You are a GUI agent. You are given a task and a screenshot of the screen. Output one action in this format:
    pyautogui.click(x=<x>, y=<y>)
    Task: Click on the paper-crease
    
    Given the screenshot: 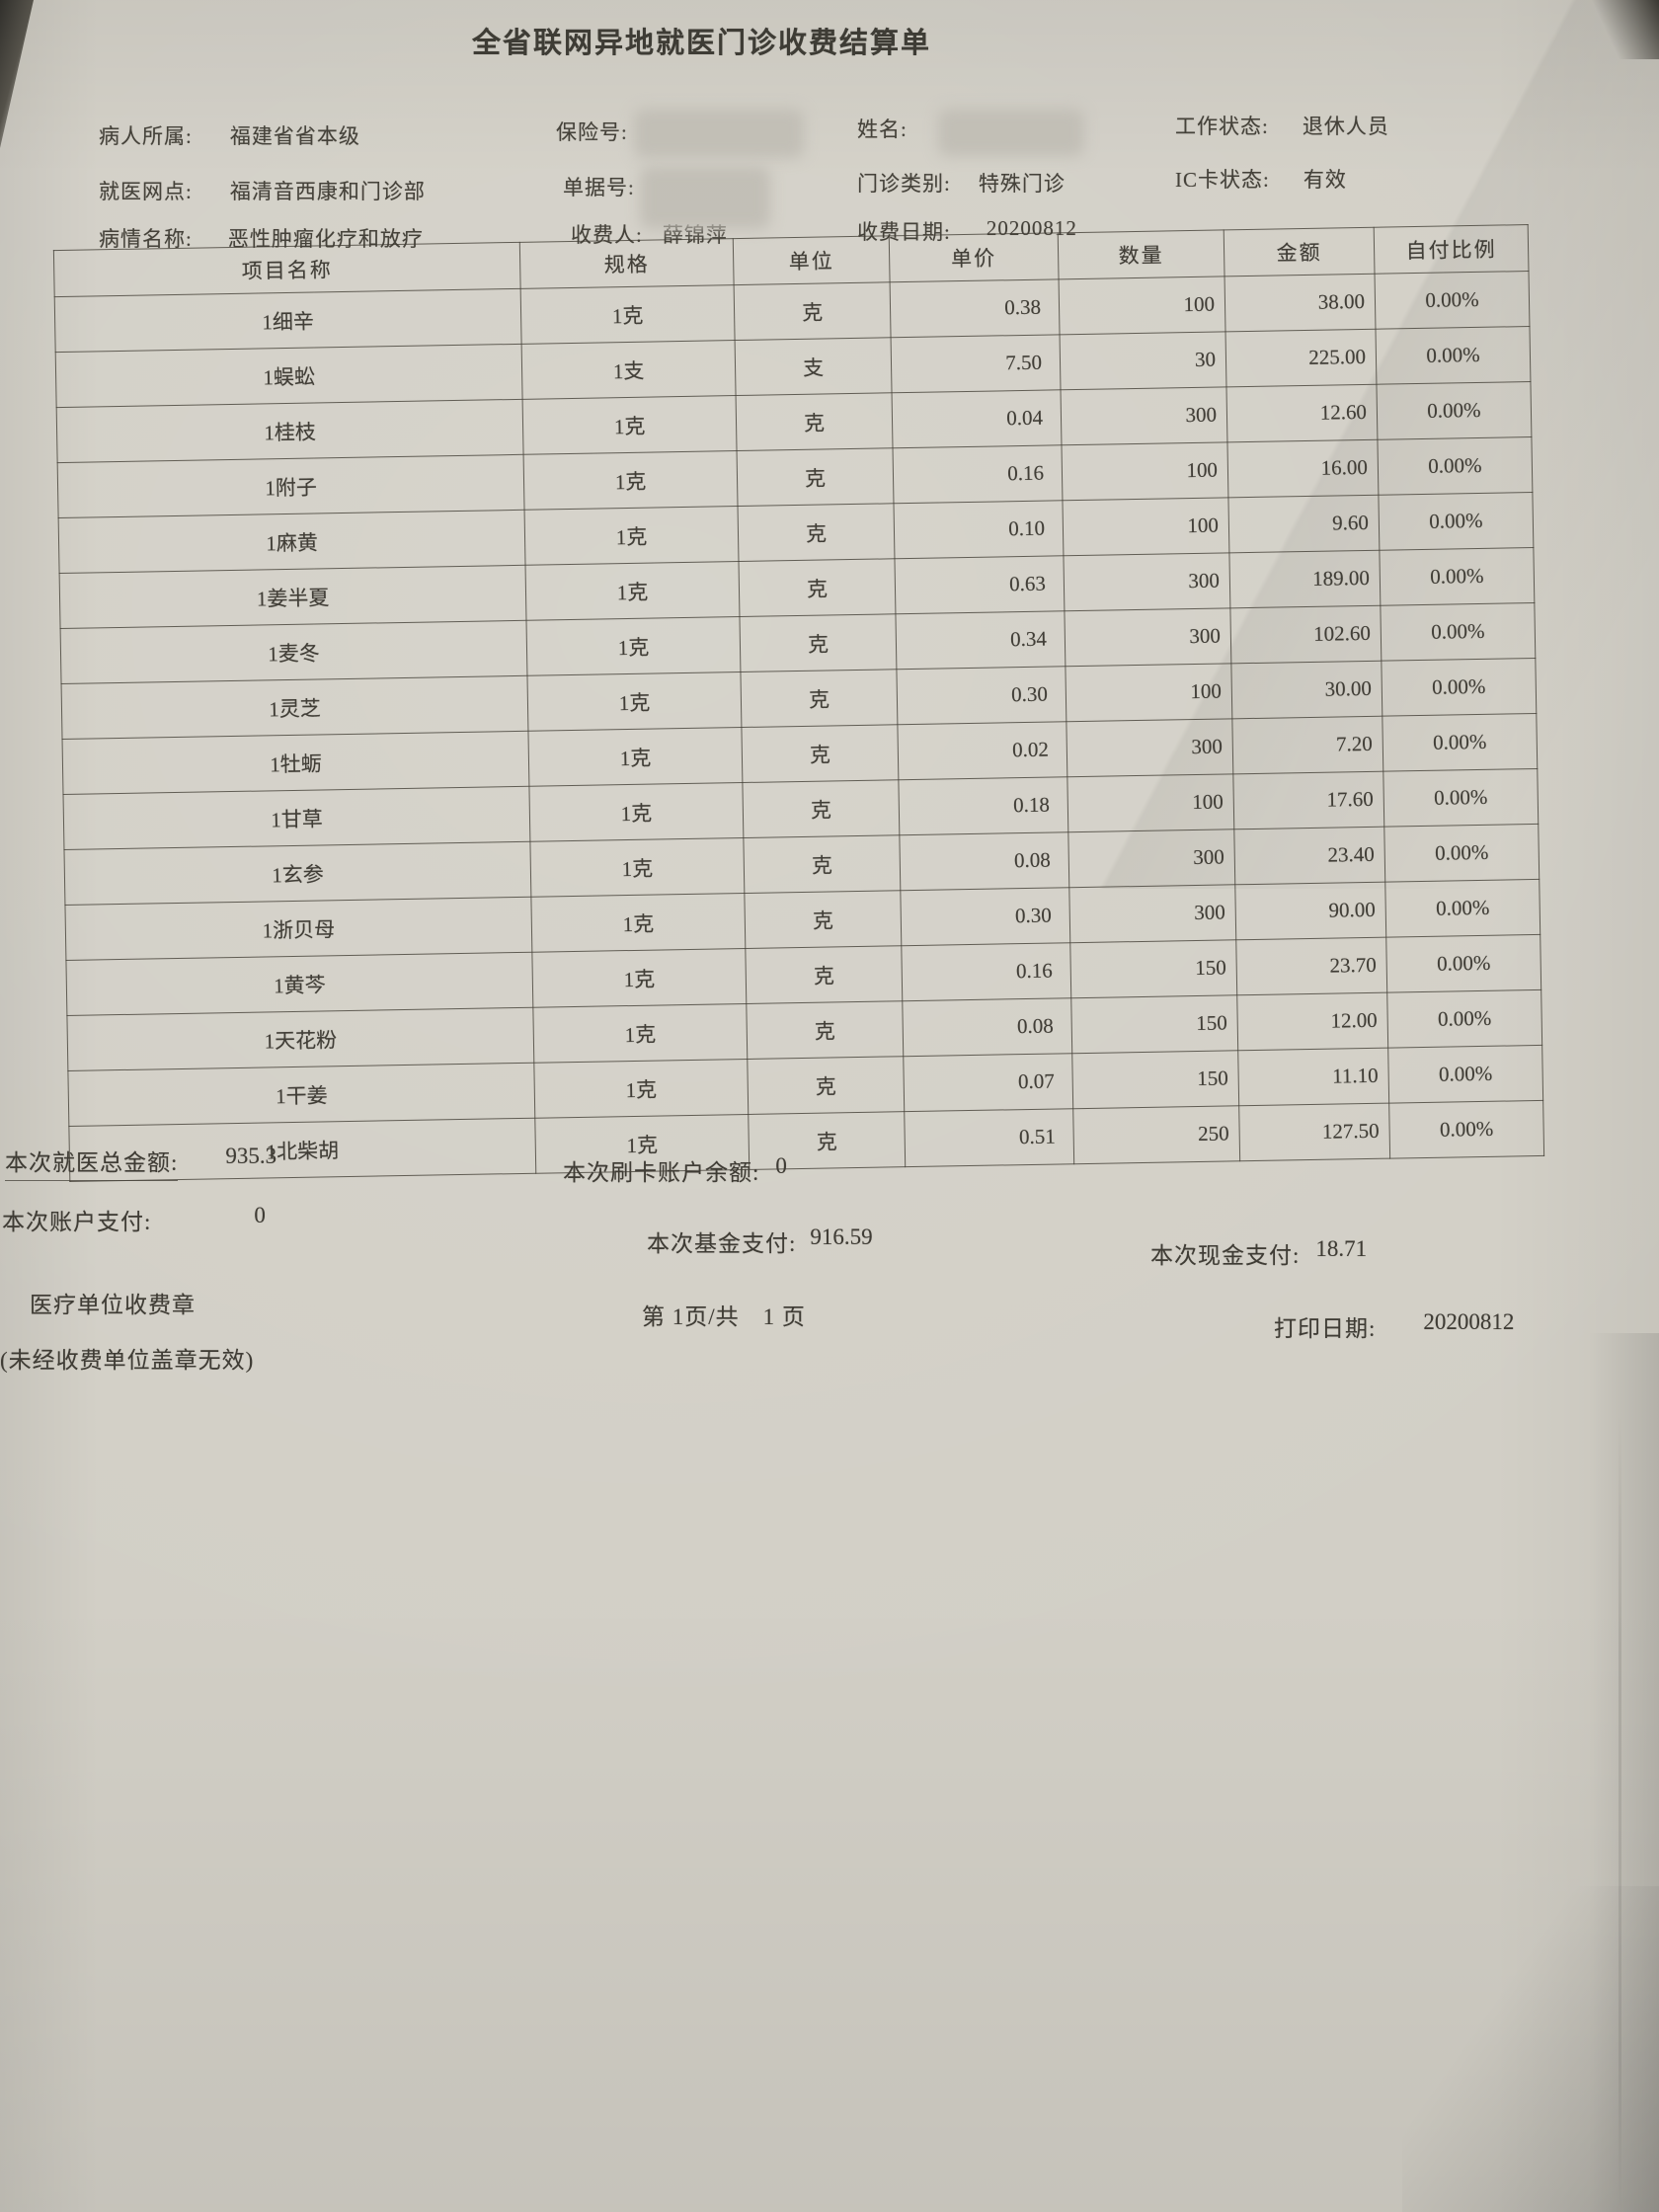 What is the action you would take?
    pyautogui.click(x=1620, y=1812)
    